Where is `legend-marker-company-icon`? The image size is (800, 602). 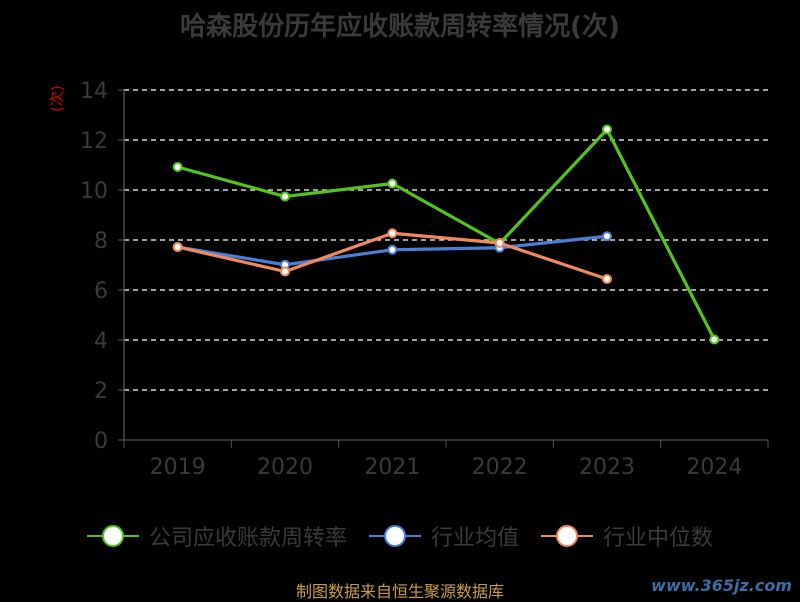 legend-marker-company-icon is located at coordinates (112, 536).